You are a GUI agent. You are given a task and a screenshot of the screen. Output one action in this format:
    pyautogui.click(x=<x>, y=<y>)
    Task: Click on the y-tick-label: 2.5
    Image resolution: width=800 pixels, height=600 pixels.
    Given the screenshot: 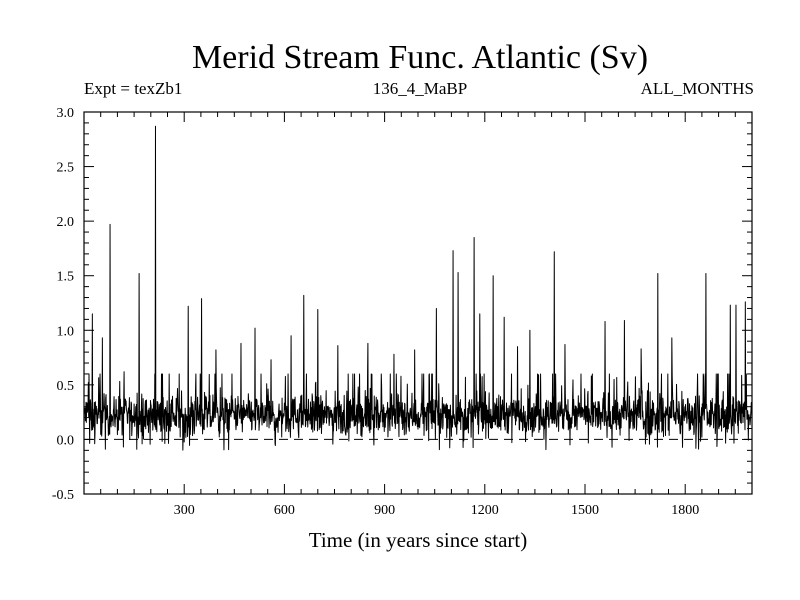 What is the action you would take?
    pyautogui.click(x=66, y=168)
    